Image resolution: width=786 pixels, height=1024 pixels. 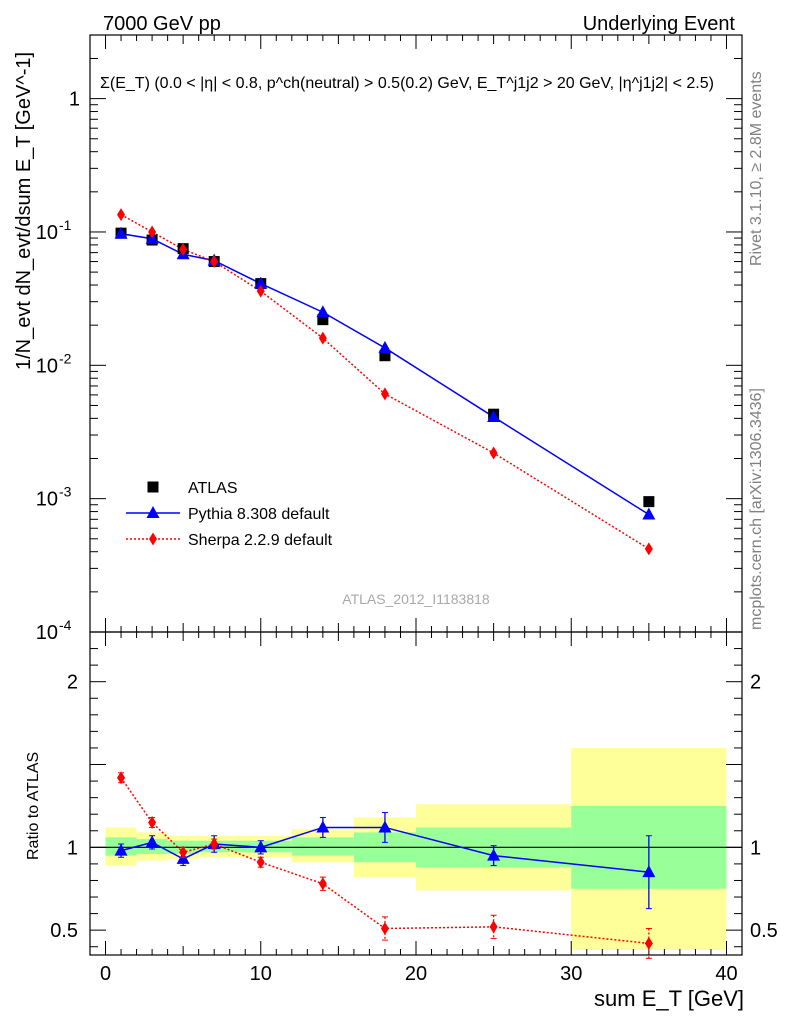 I want to click on legend-atlas-marker, so click(x=153, y=487).